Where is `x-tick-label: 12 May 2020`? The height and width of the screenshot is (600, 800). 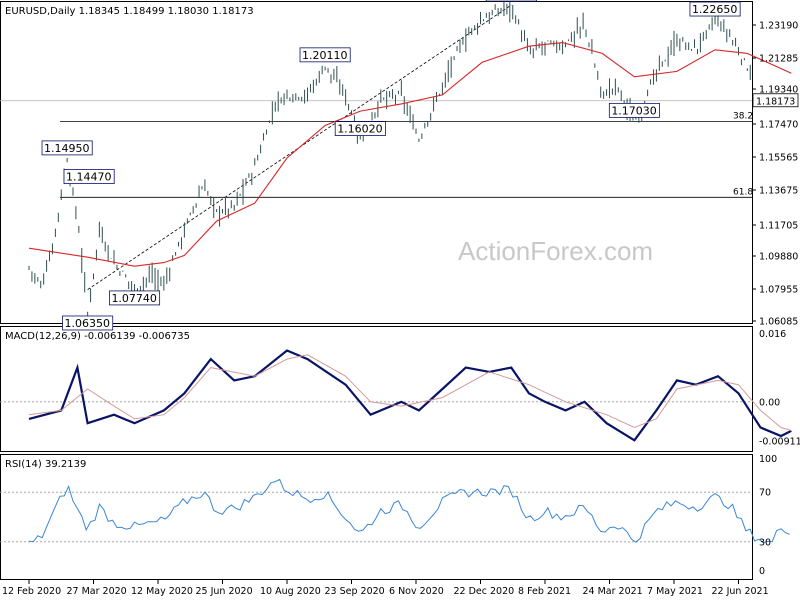
x-tick-label: 12 May 2020 is located at coordinates (162, 591).